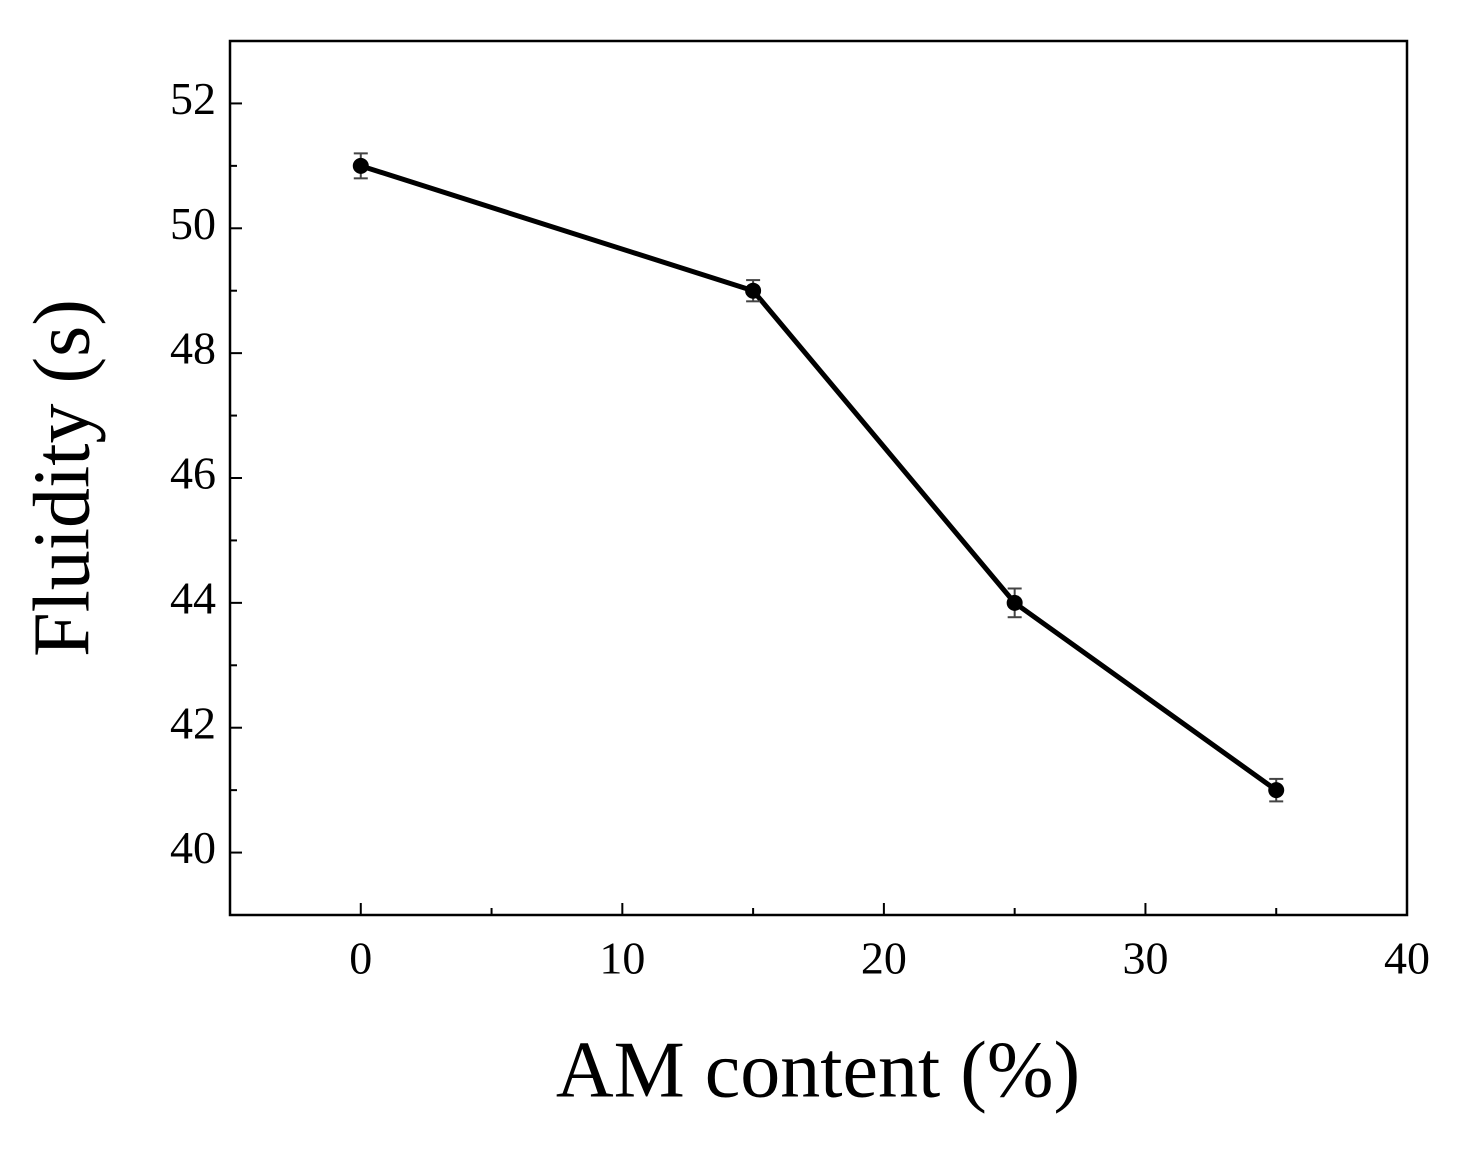  I want to click on x-tick-label: 10, so click(622, 958).